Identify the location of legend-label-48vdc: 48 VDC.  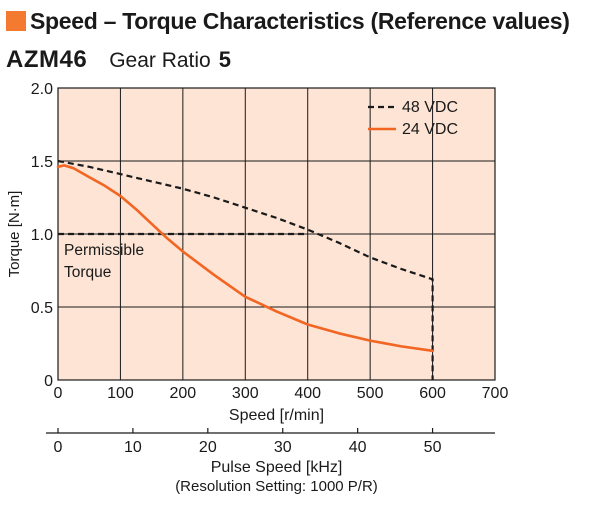
(430, 107).